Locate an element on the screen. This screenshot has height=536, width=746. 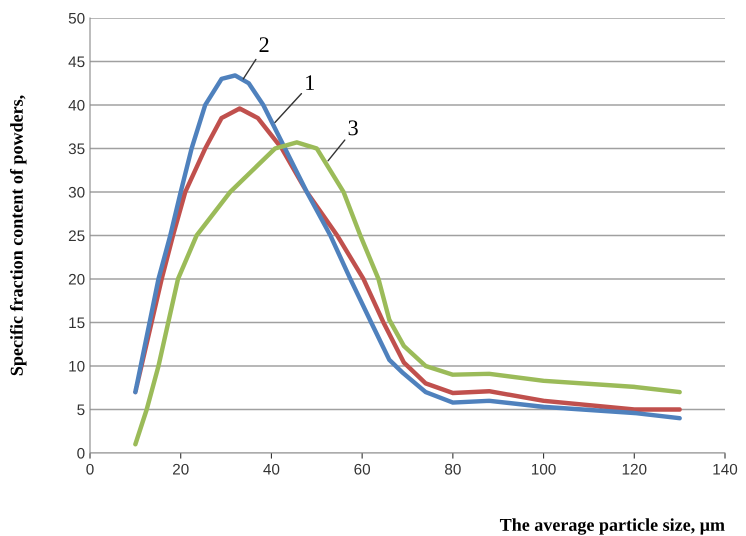
annotation: 3 is located at coordinates (353, 128).